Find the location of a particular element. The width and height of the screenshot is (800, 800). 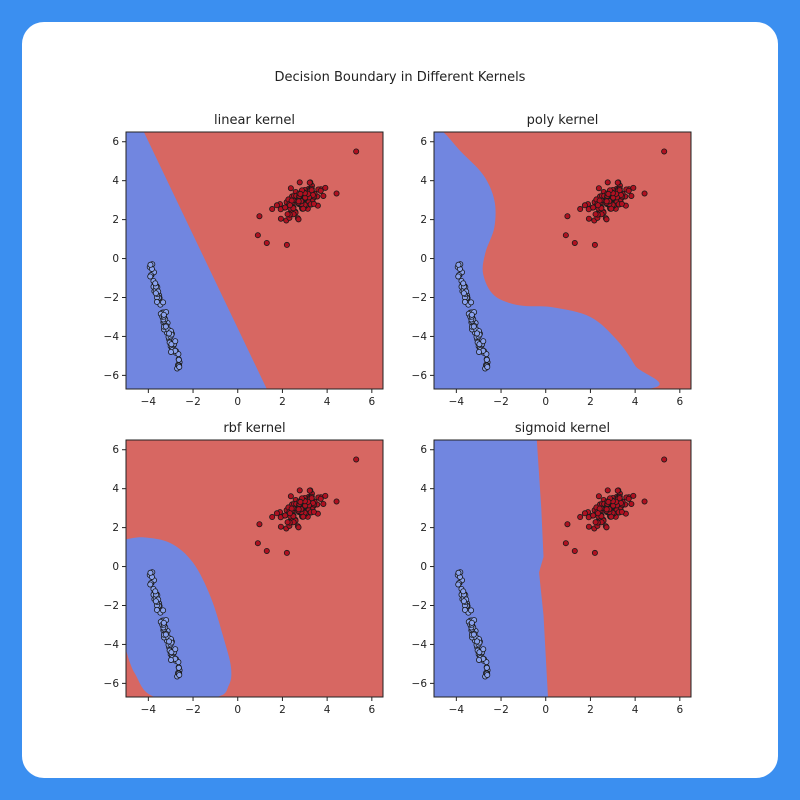

x-tick-label: 6 is located at coordinates (371, 710).